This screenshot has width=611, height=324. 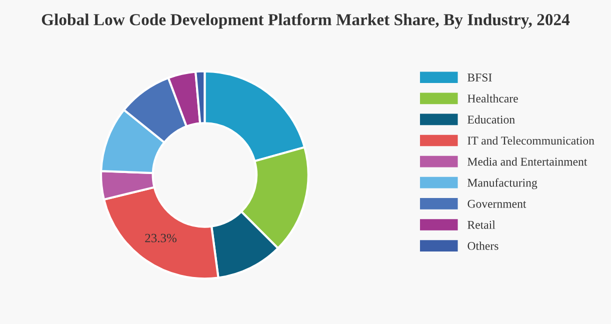 I want to click on legend-label: IT and Telecommunication, so click(x=531, y=140).